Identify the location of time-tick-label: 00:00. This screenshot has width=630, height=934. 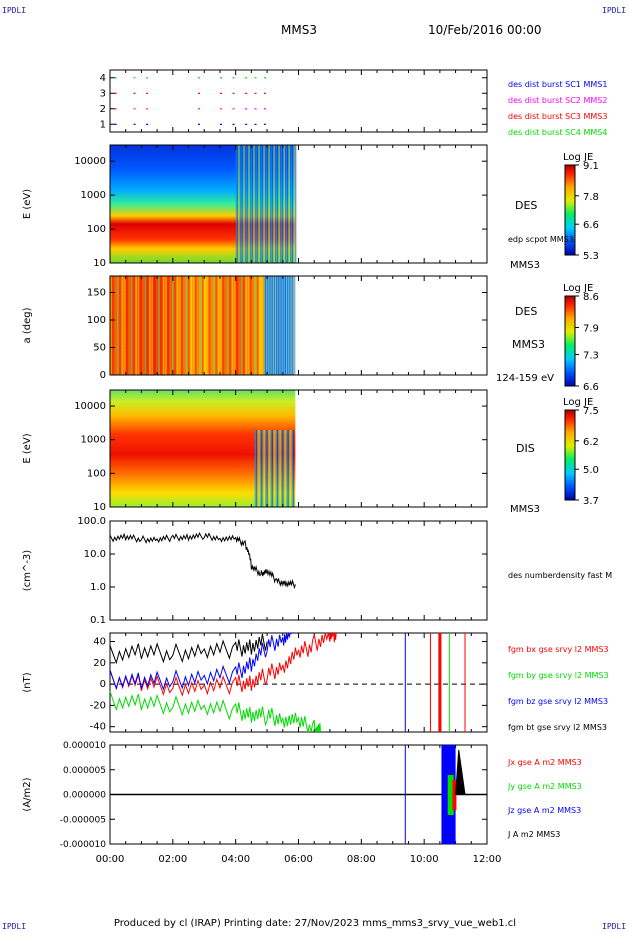
(110, 859).